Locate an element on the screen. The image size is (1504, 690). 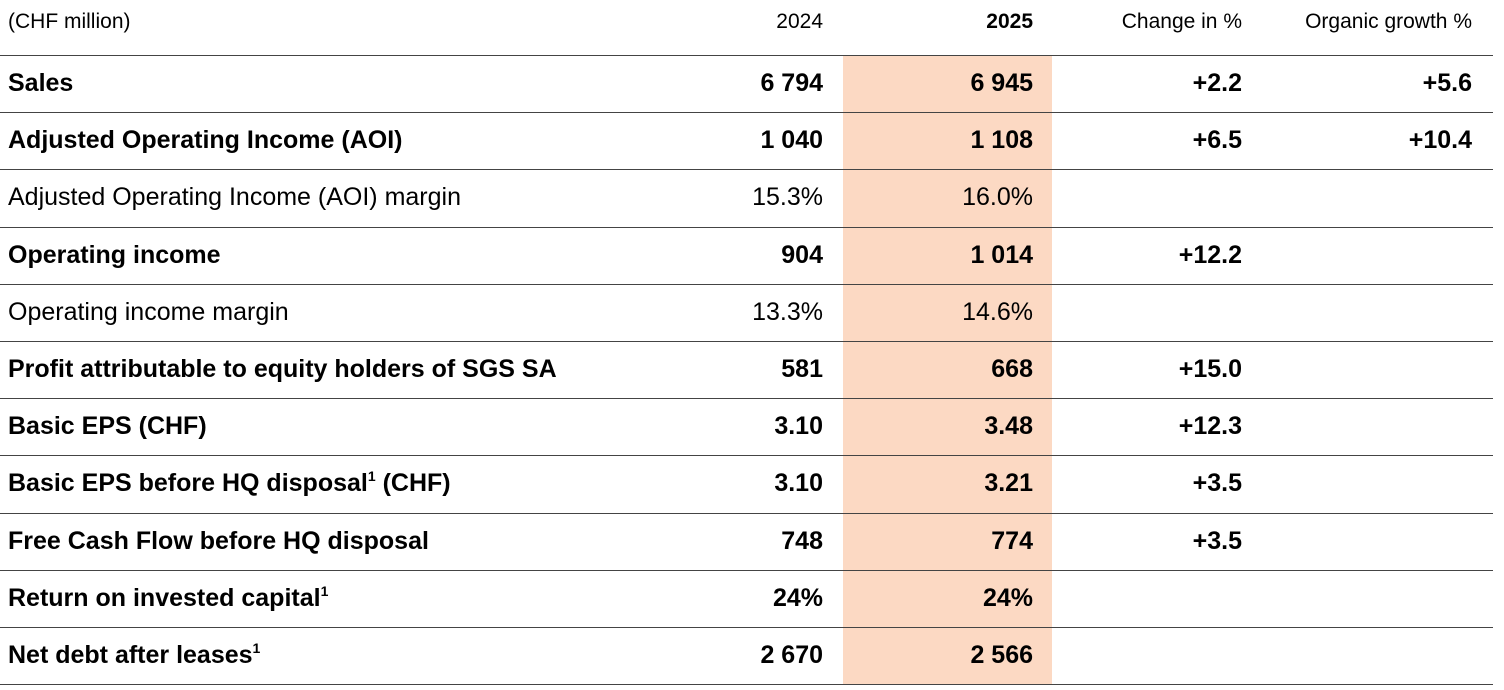
label-text: Basic EPS (CHF) is located at coordinates (107, 426).